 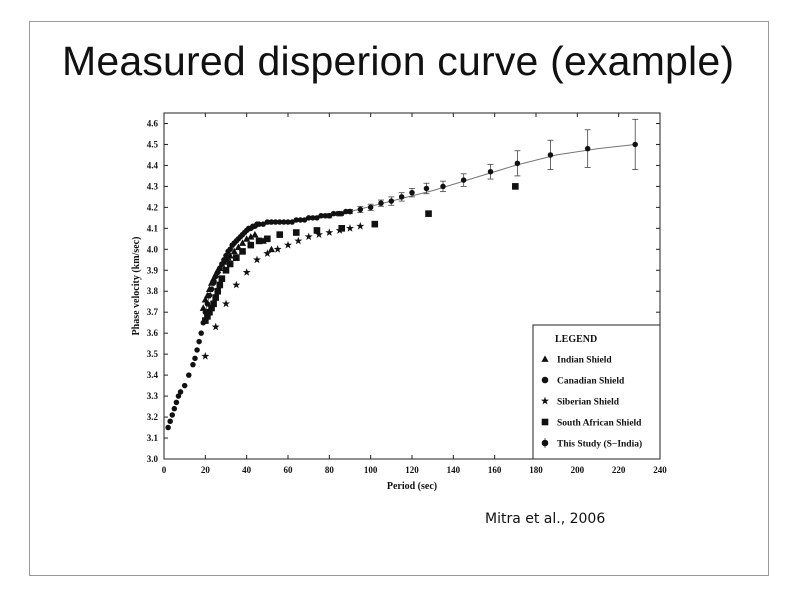 What do you see at coordinates (398, 61) in the screenshot?
I see `slide-title: Measured disperion curve (example)` at bounding box center [398, 61].